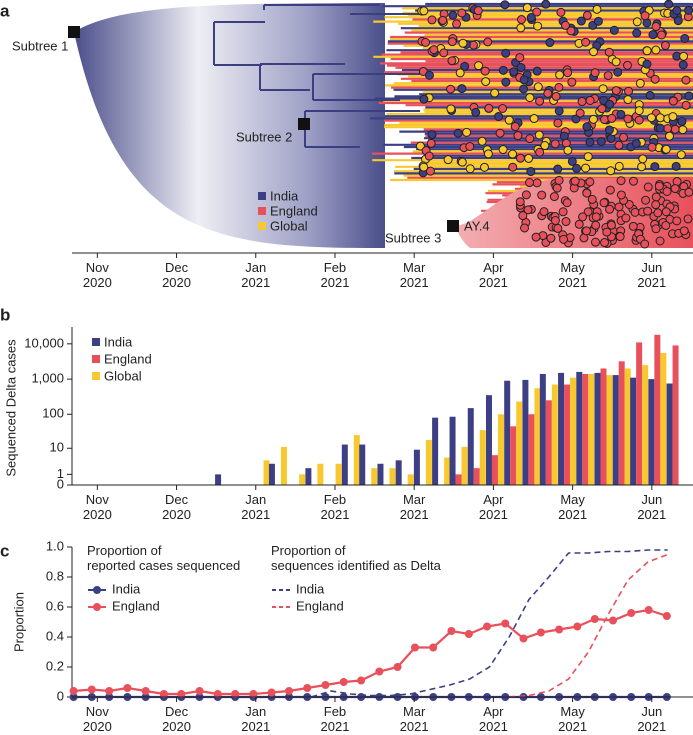 This screenshot has width=693, height=735. What do you see at coordinates (57, 447) in the screenshot?
I see `y-tick-label: 10` at bounding box center [57, 447].